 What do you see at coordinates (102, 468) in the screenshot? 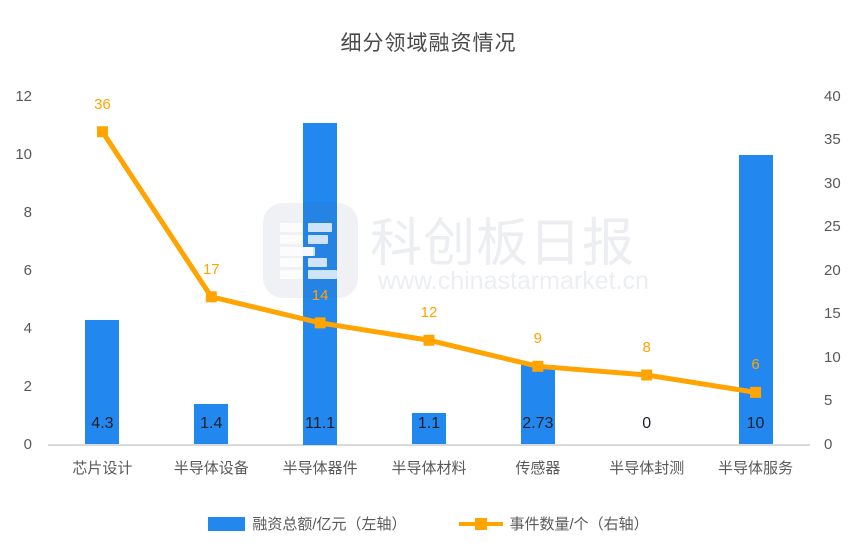
I see `category-label: 芯片设计` at bounding box center [102, 468].